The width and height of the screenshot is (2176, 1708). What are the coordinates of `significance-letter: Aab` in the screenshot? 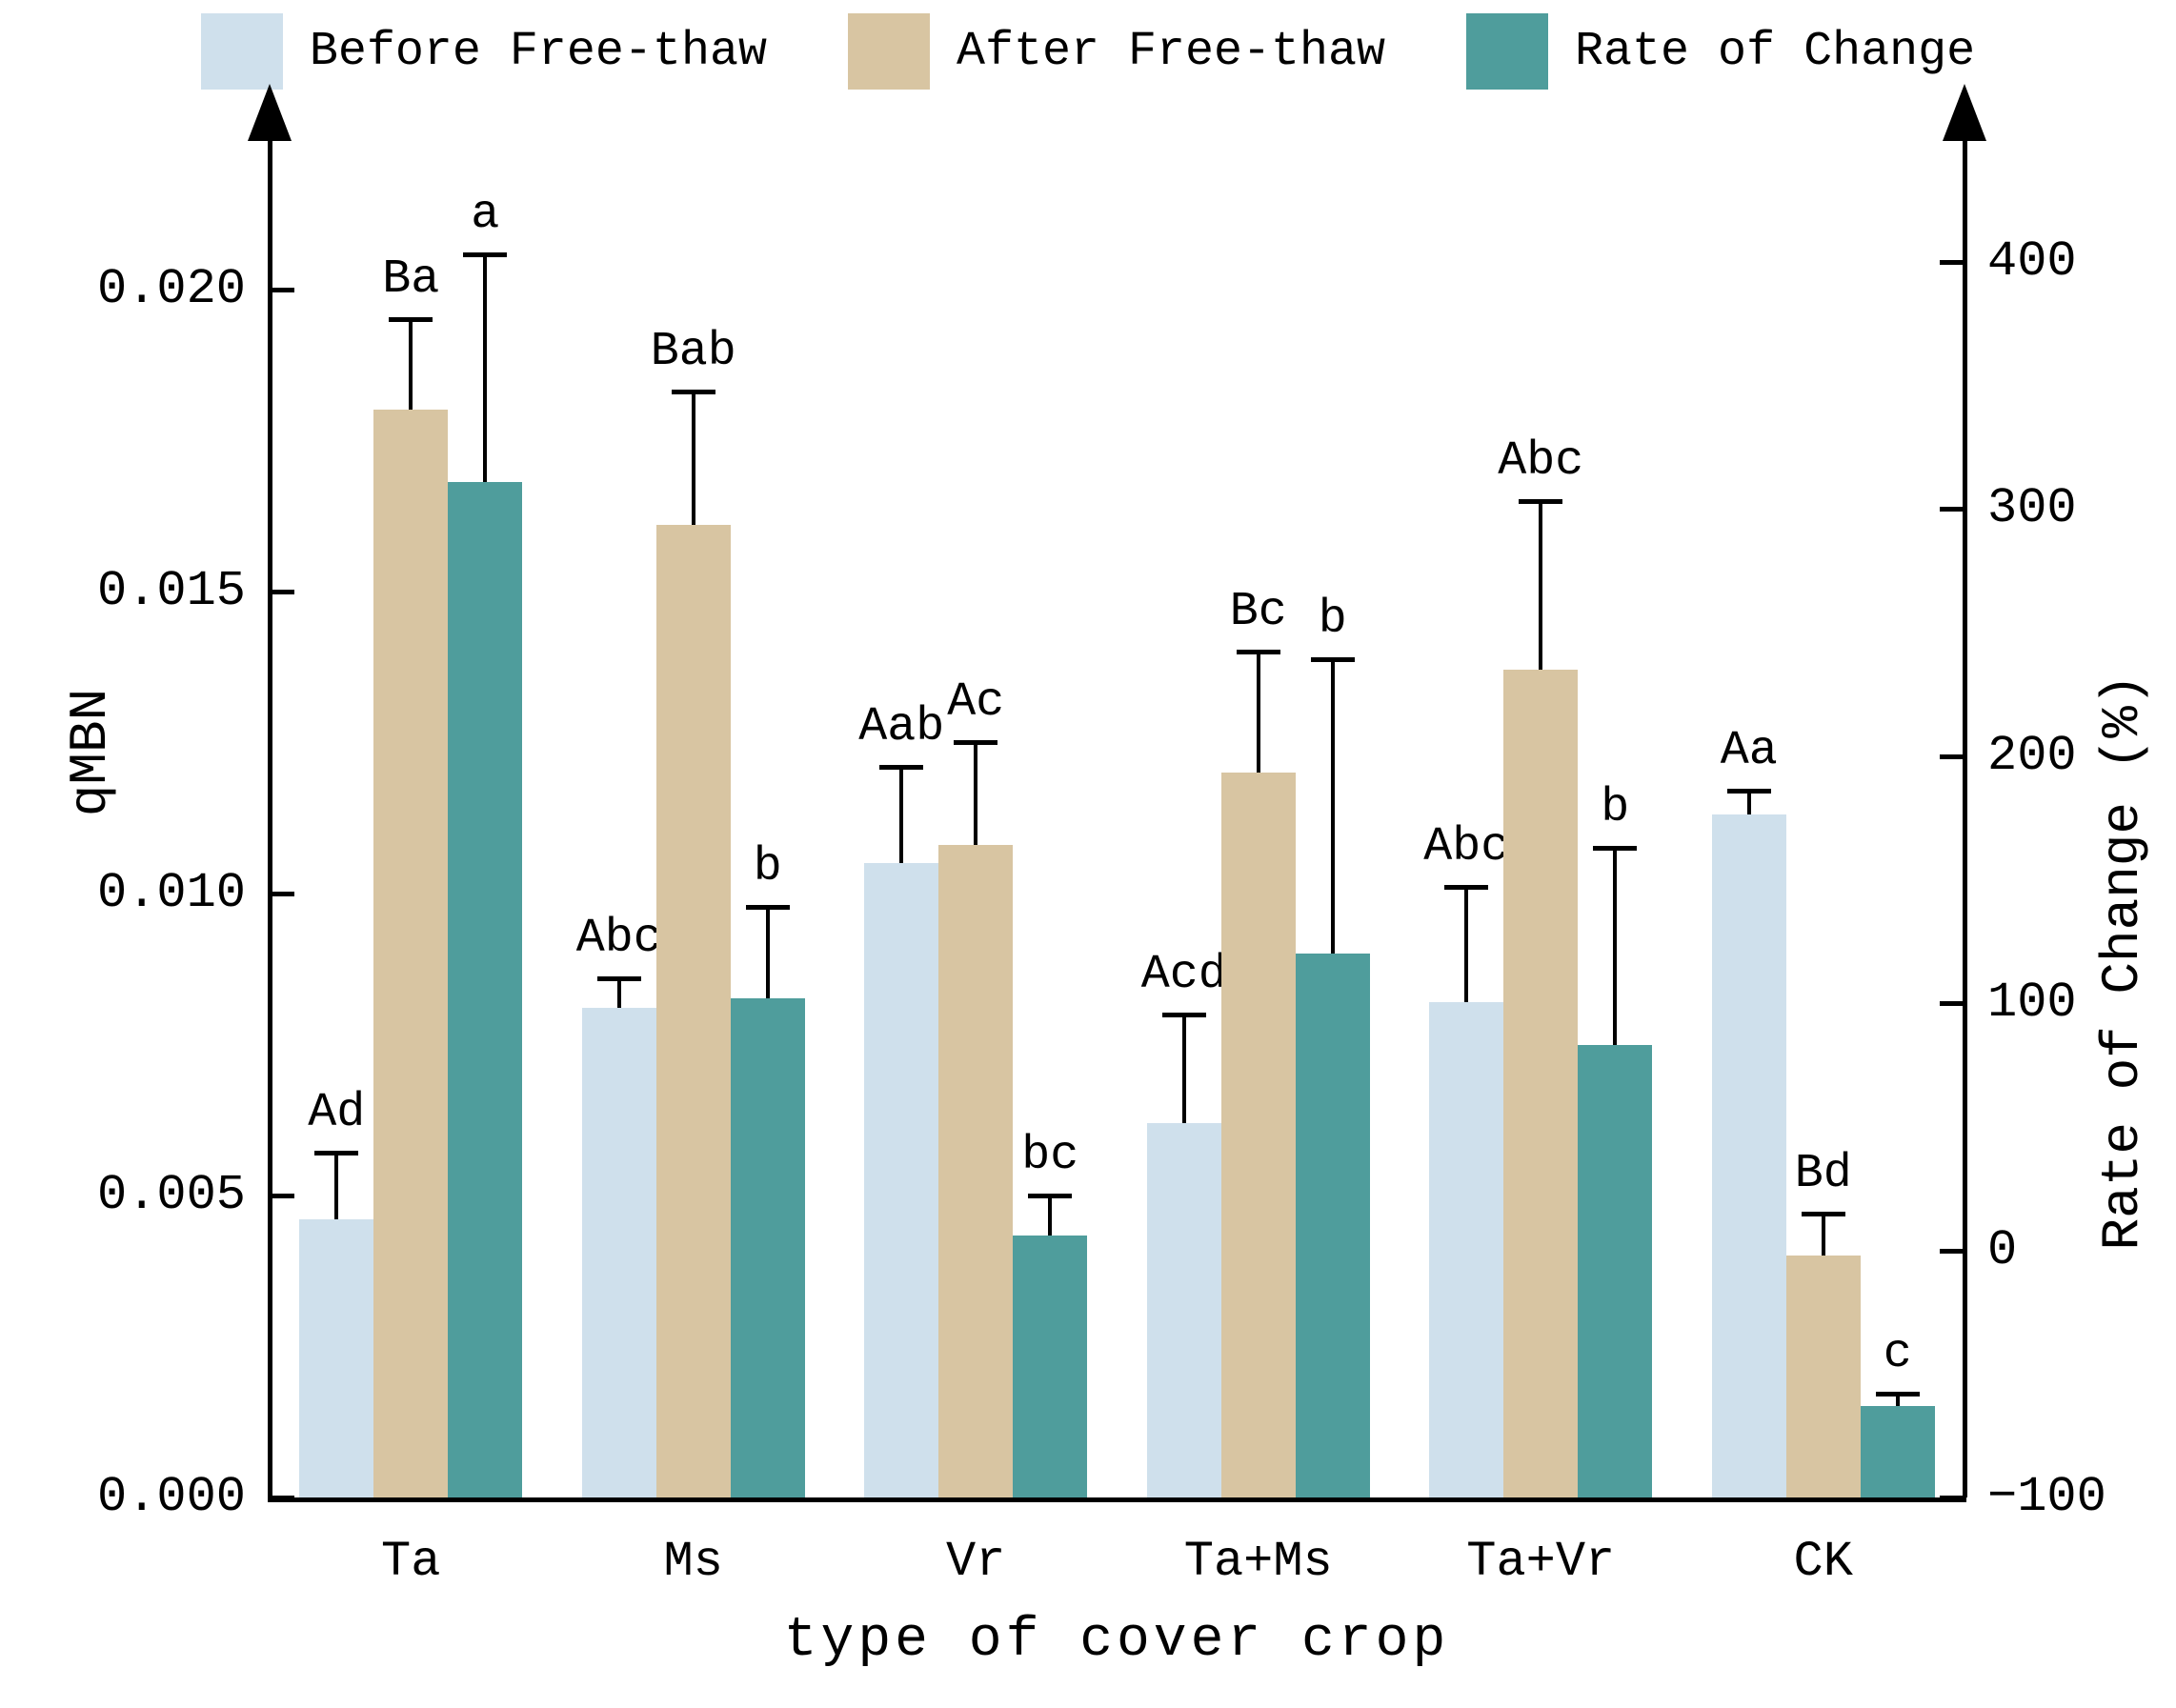 It's located at (901, 727).